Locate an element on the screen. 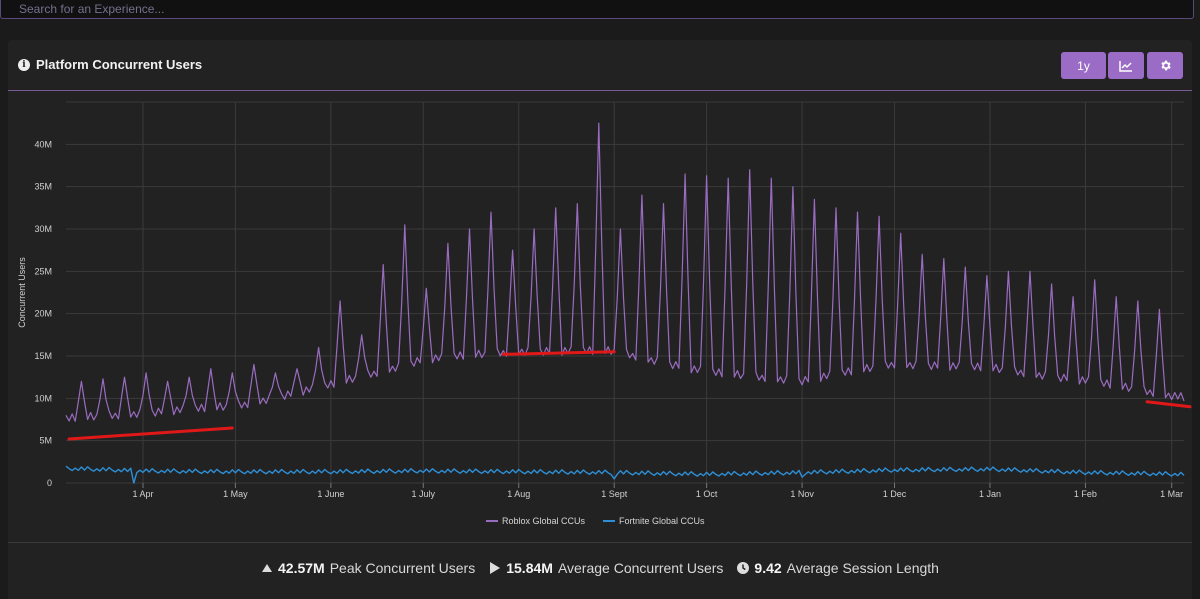 The height and width of the screenshot is (599, 1200). line-chart-icon is located at coordinates (1125, 66).